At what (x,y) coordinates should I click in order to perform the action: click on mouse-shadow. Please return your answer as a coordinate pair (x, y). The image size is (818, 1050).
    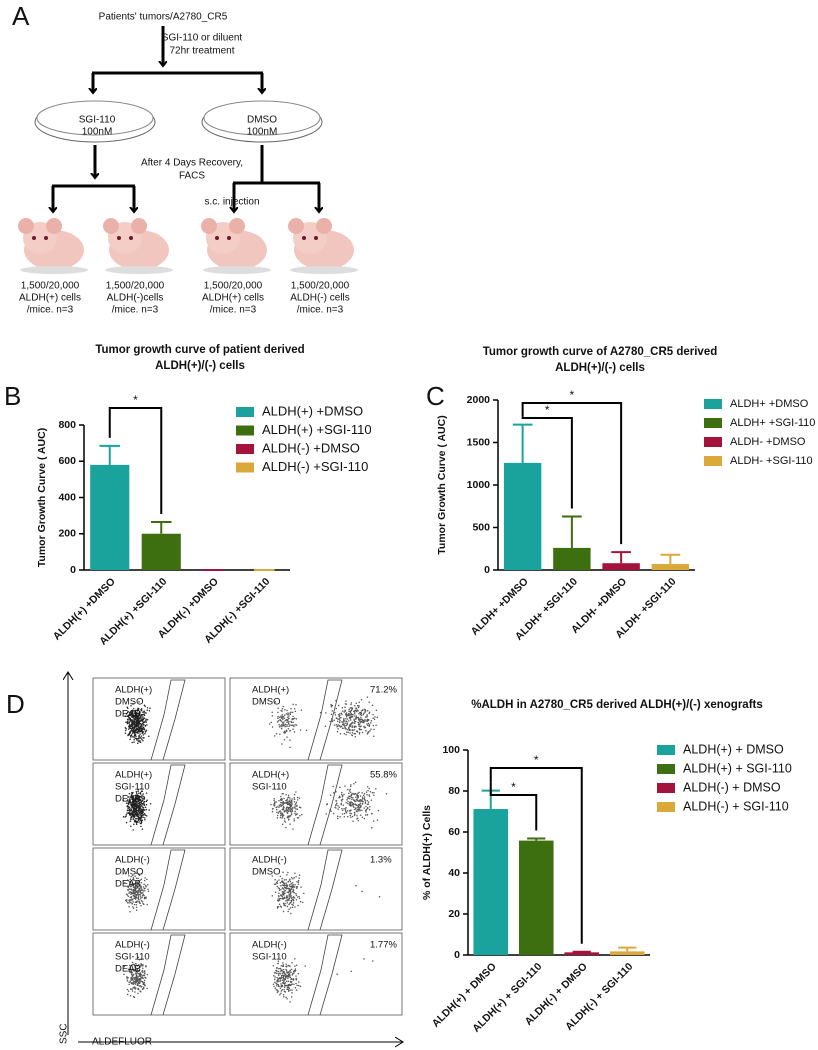
    Looking at the image, I should click on (237, 270).